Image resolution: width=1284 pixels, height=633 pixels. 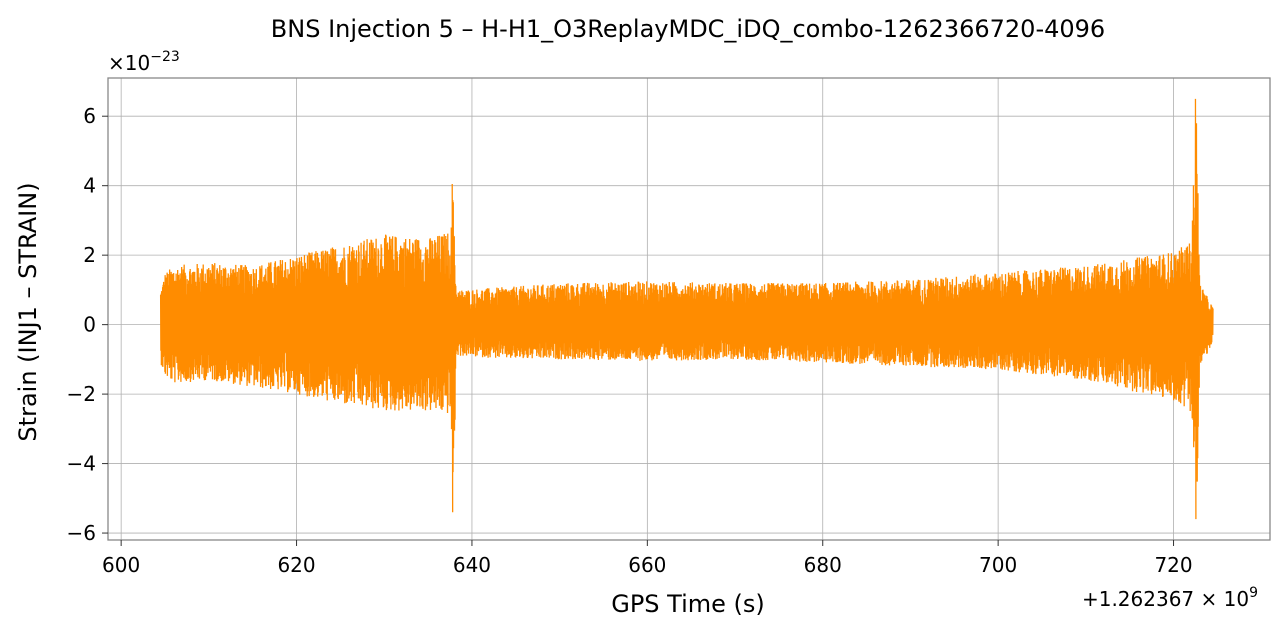 I want to click on x-tick-label: 620, so click(x=296, y=565).